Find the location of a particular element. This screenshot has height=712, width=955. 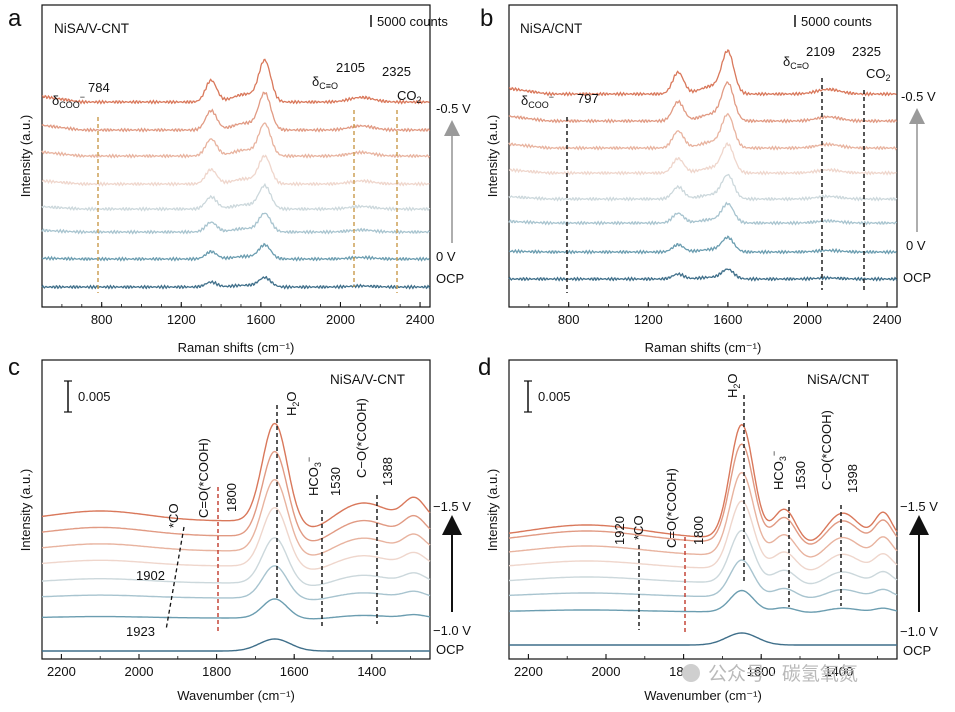

label-hco3-d: HCO3− is located at coordinates (778, 470).